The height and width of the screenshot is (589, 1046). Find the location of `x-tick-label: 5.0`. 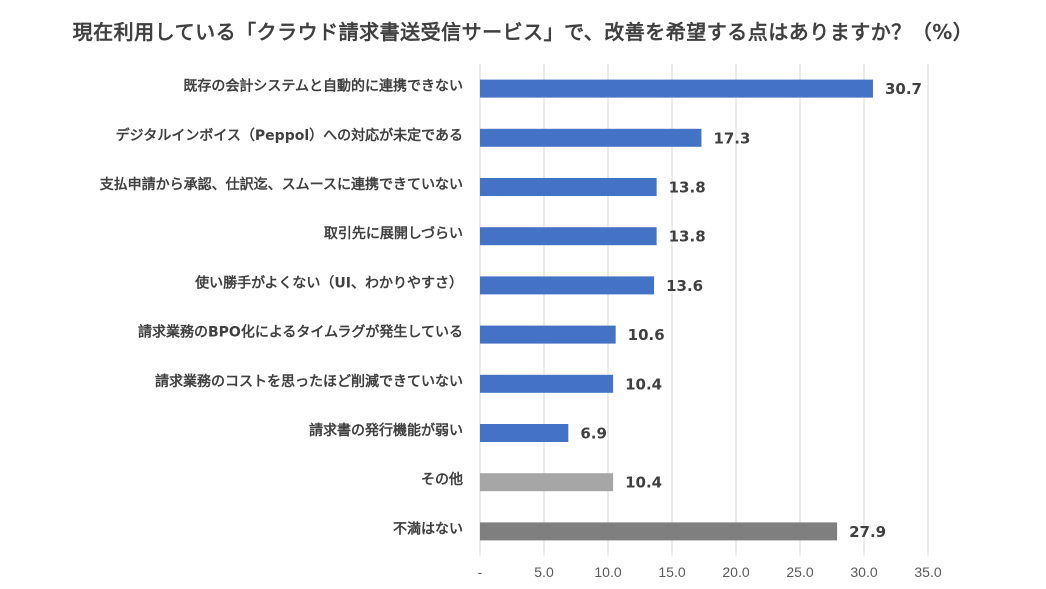

x-tick-label: 5.0 is located at coordinates (544, 572).